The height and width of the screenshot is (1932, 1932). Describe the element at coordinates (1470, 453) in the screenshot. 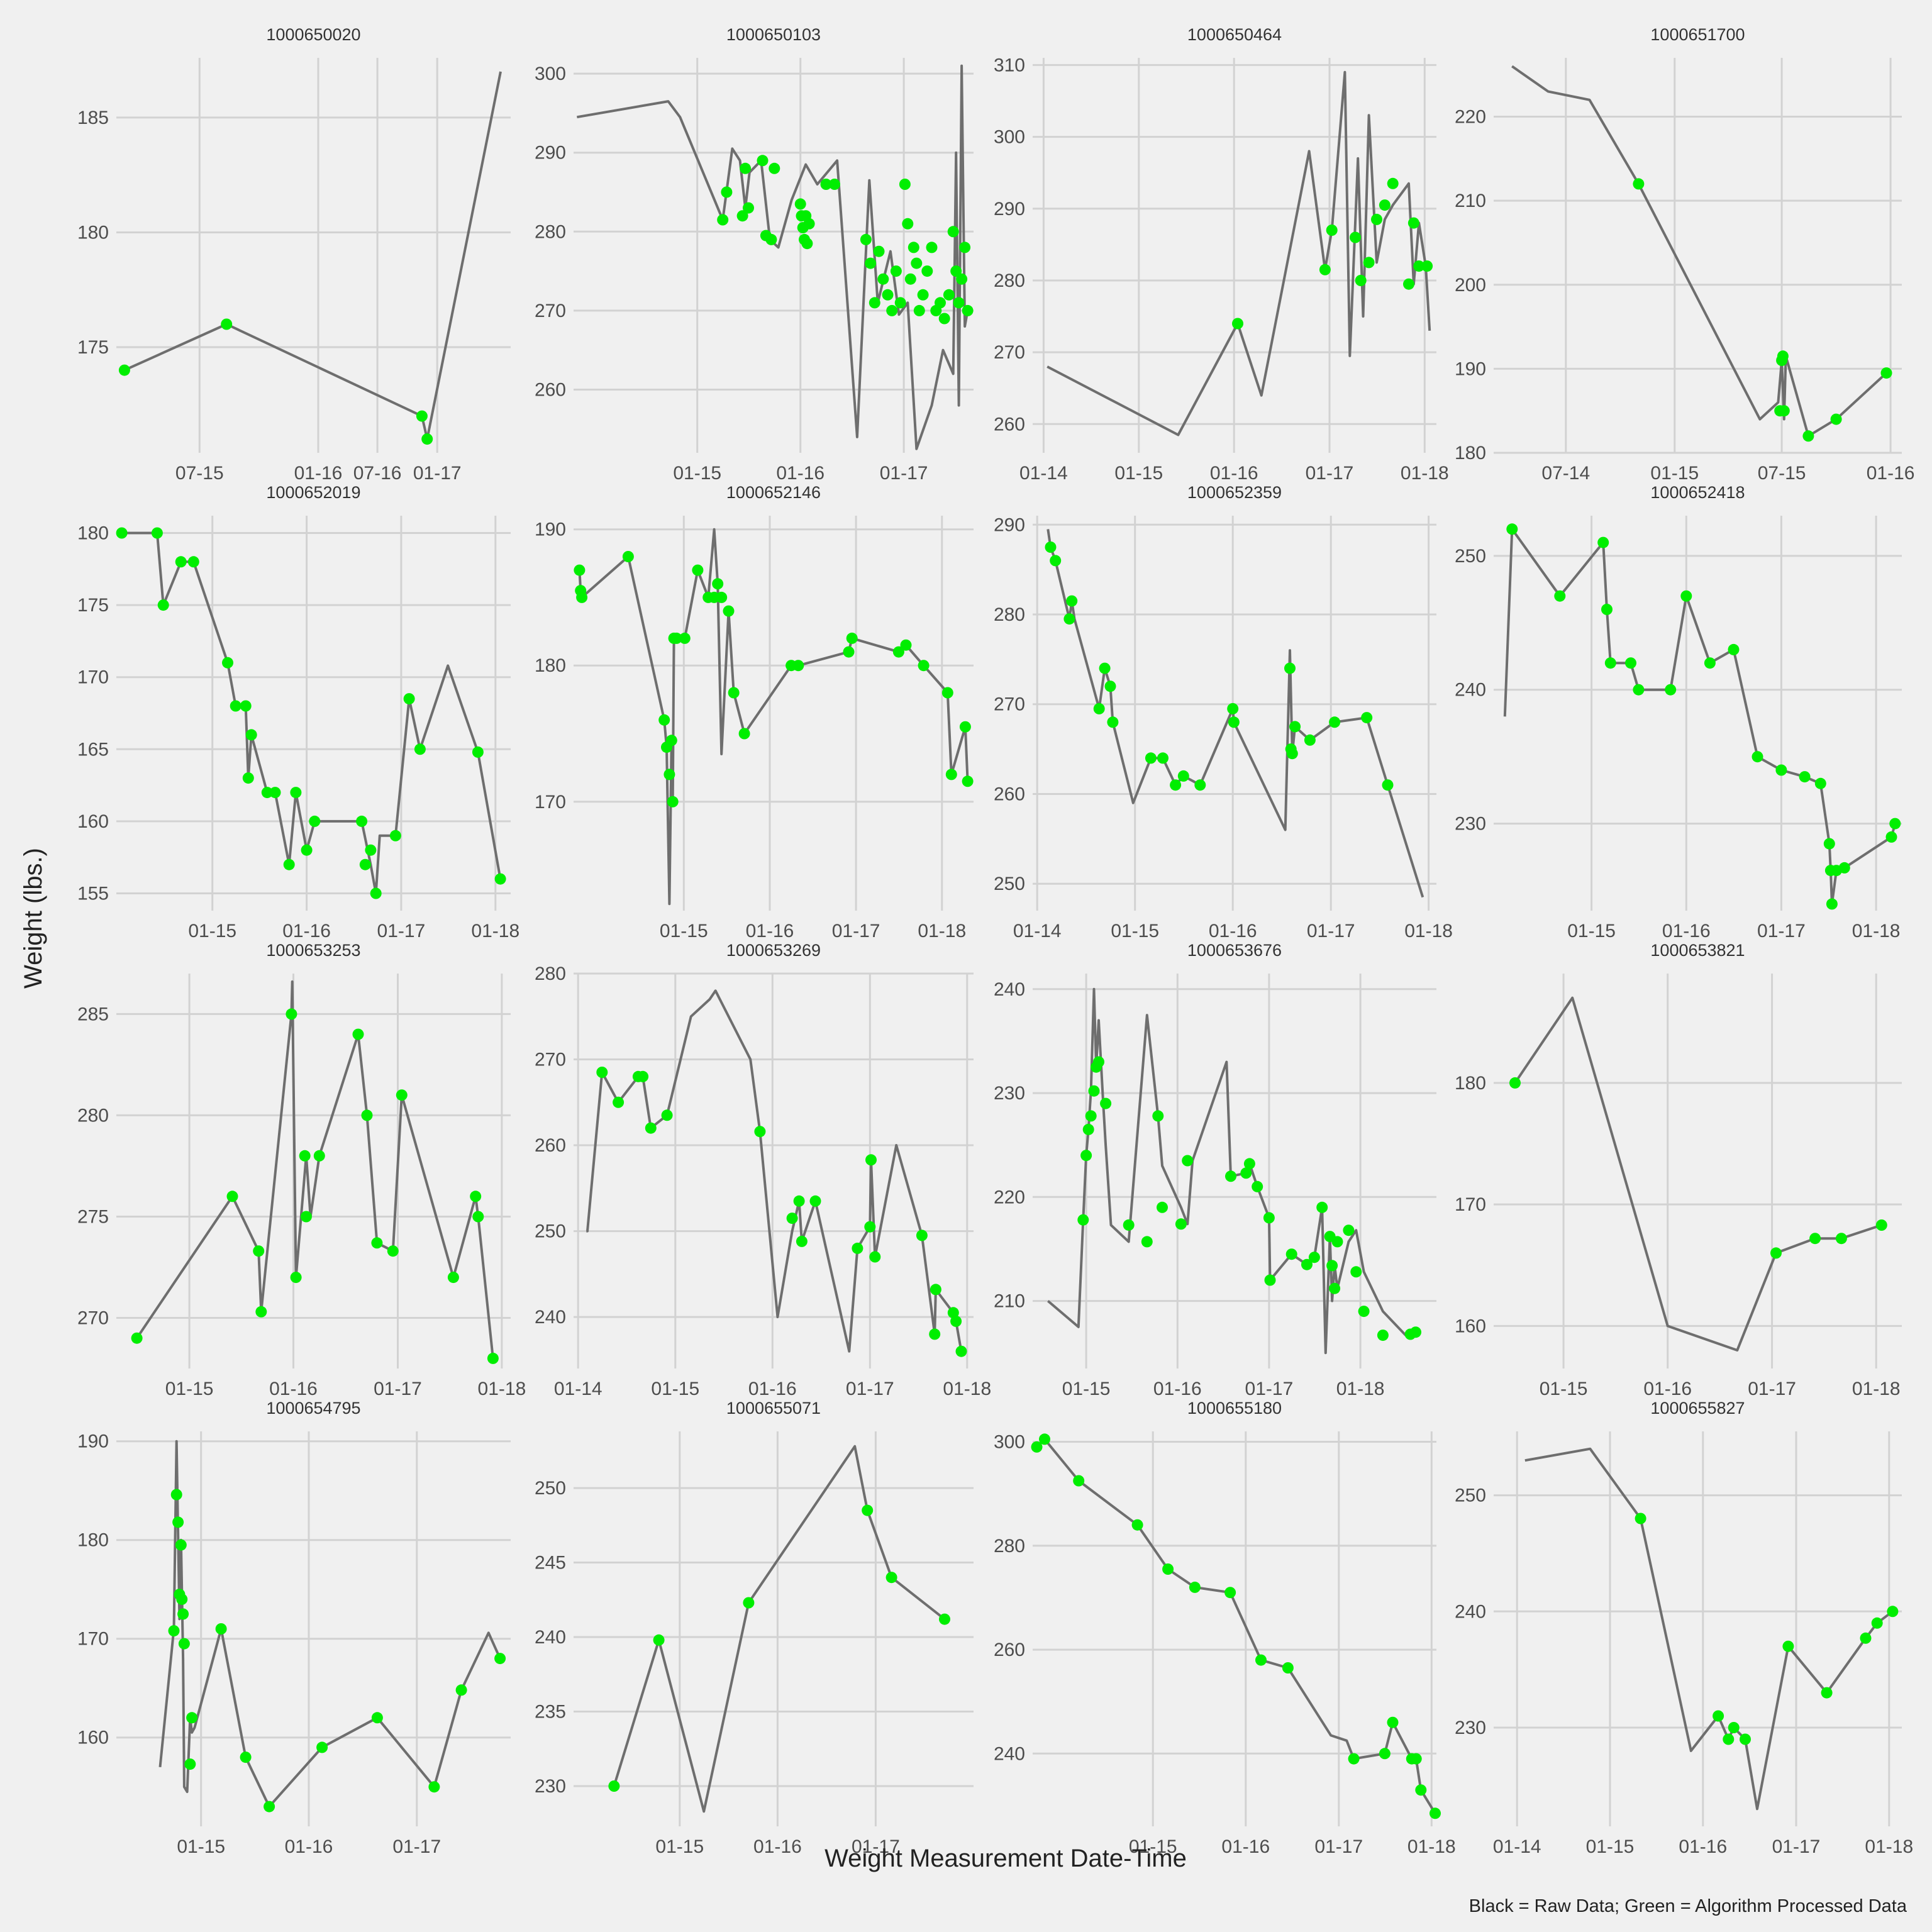

I see `y-tick-label: 180` at that location.